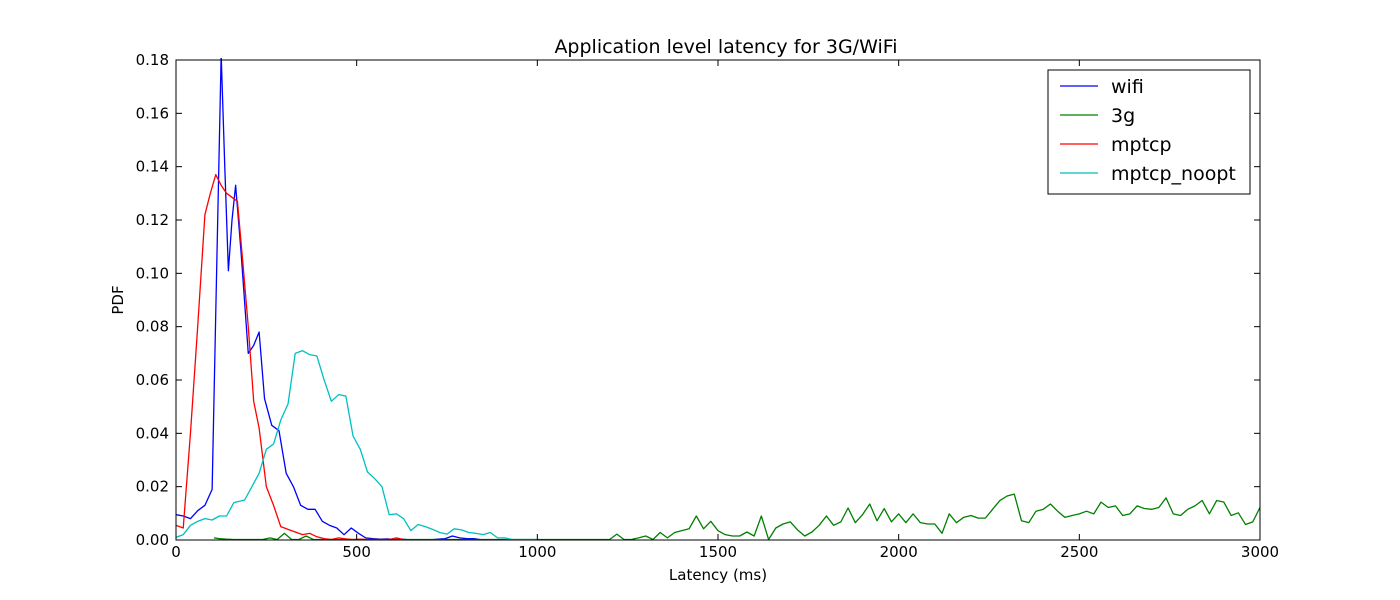  What do you see at coordinates (118, 299) in the screenshot?
I see `y-axis-title: PDF` at bounding box center [118, 299].